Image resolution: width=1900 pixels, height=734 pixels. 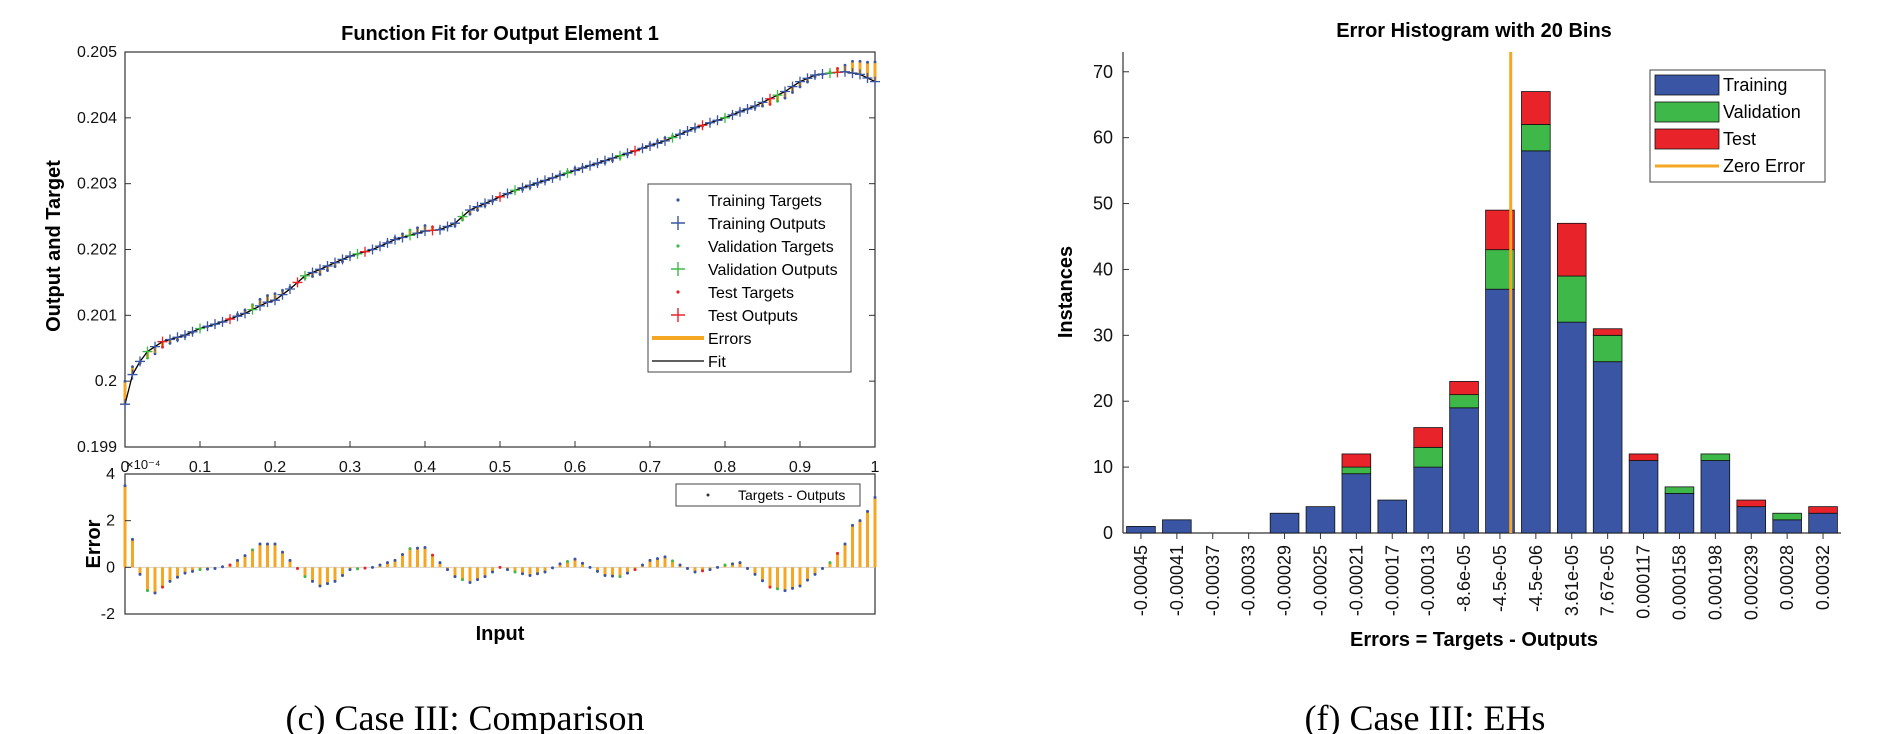 I want to click on fit-xtick-label: 0.6, so click(x=575, y=467).